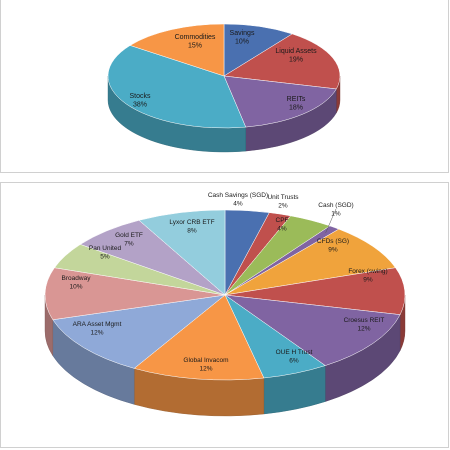 The image size is (450, 450). I want to click on slice-percent-cash-savings-sgd: 4%, so click(238, 204).